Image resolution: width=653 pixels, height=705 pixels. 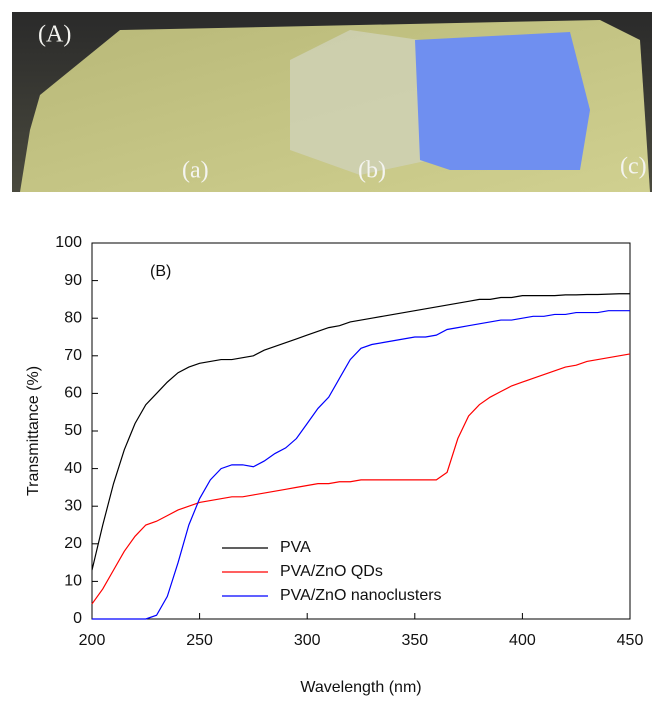 I want to click on y-axis-label: Transmittance (%), so click(x=33, y=431).